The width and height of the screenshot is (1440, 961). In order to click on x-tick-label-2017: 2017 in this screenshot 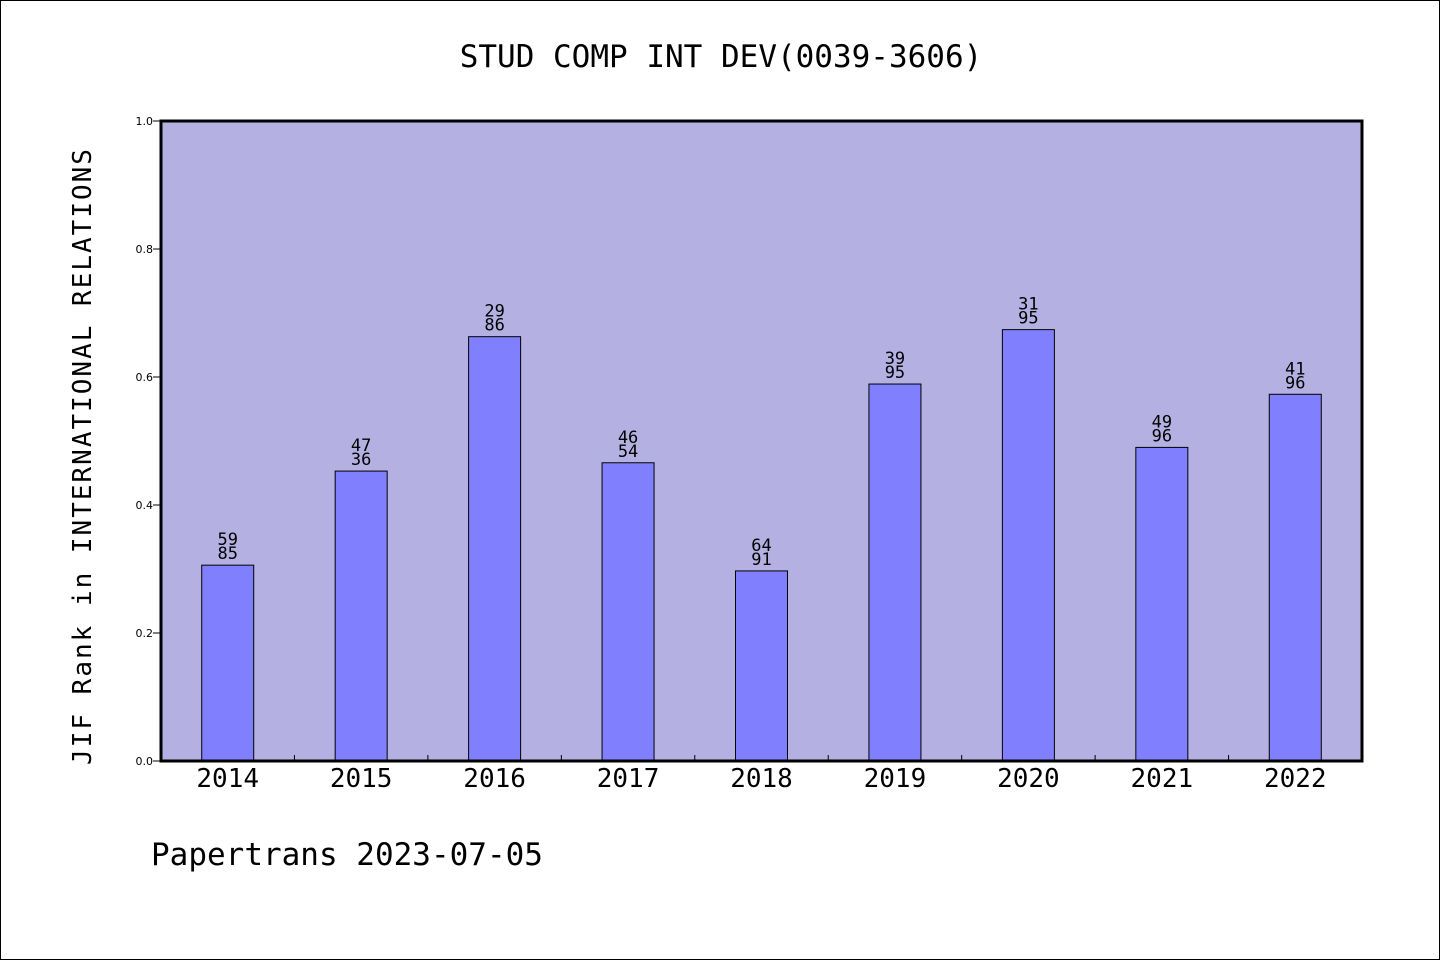, I will do `click(628, 779)`.